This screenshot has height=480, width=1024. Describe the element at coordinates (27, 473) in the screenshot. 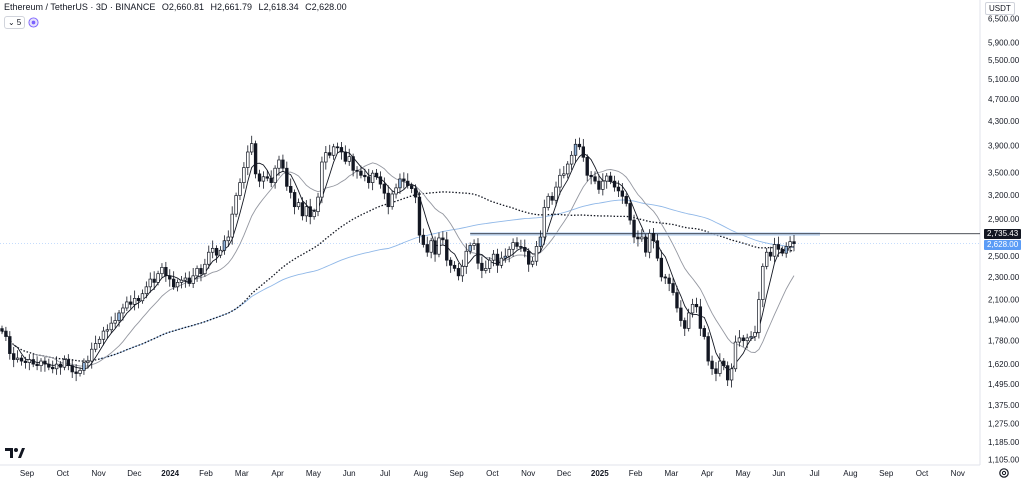

I see `time-tick-label: Sep` at that location.